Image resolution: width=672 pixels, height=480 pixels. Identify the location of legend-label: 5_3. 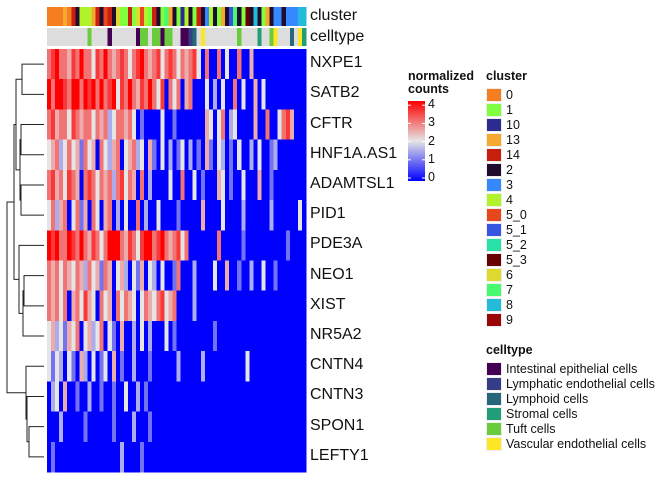
(516, 259).